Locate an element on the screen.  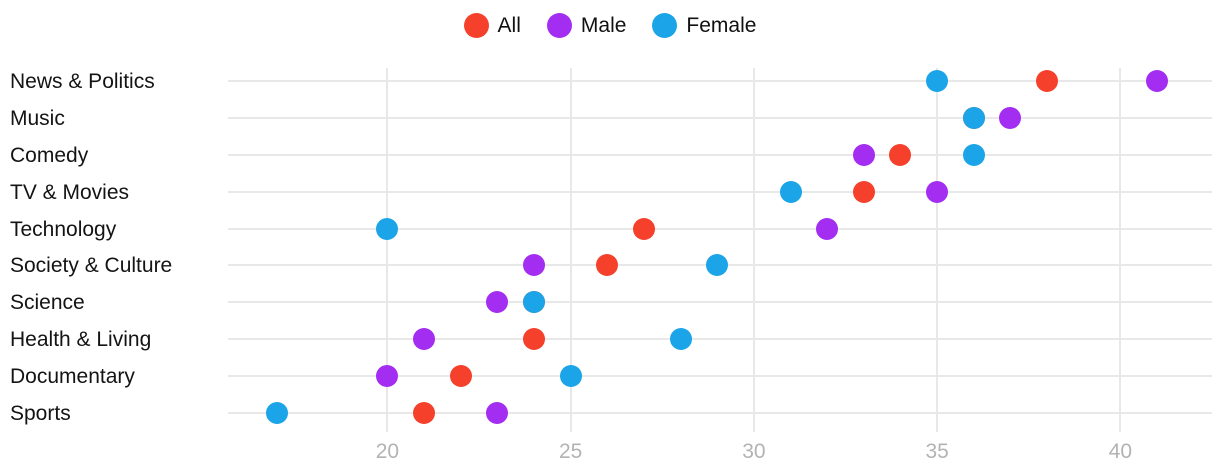
category-label: Technology is located at coordinates (63, 229).